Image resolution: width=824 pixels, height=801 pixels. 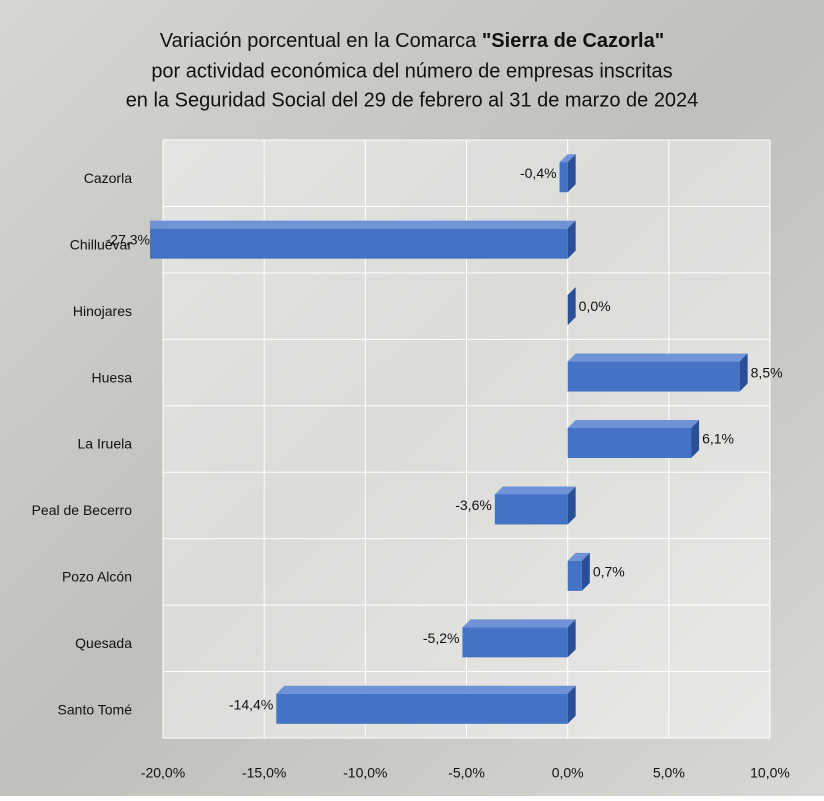 I want to click on y-tick-label: Quesada, so click(x=103, y=643).